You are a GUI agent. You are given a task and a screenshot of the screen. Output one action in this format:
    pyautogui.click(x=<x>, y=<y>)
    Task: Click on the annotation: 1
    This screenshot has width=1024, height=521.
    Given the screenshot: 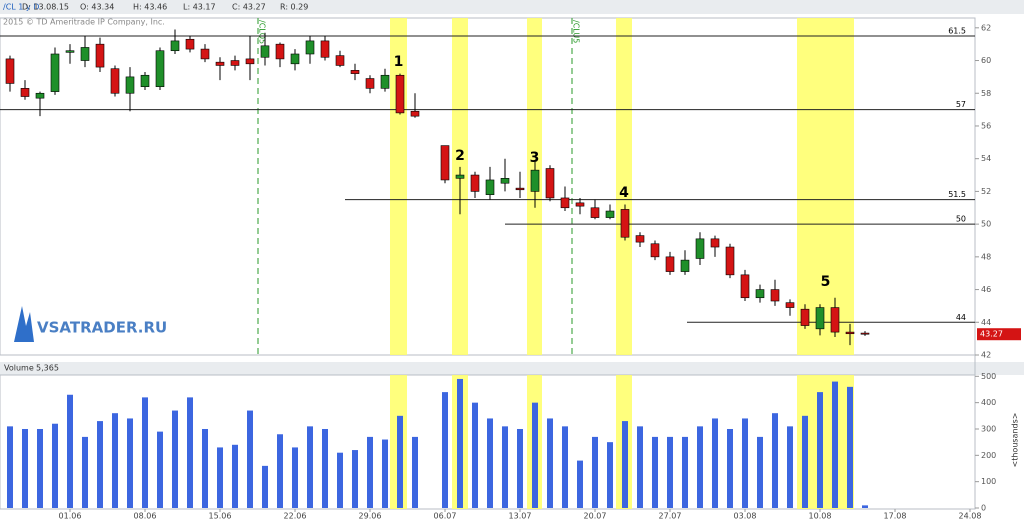 What is the action you would take?
    pyautogui.click(x=399, y=62)
    